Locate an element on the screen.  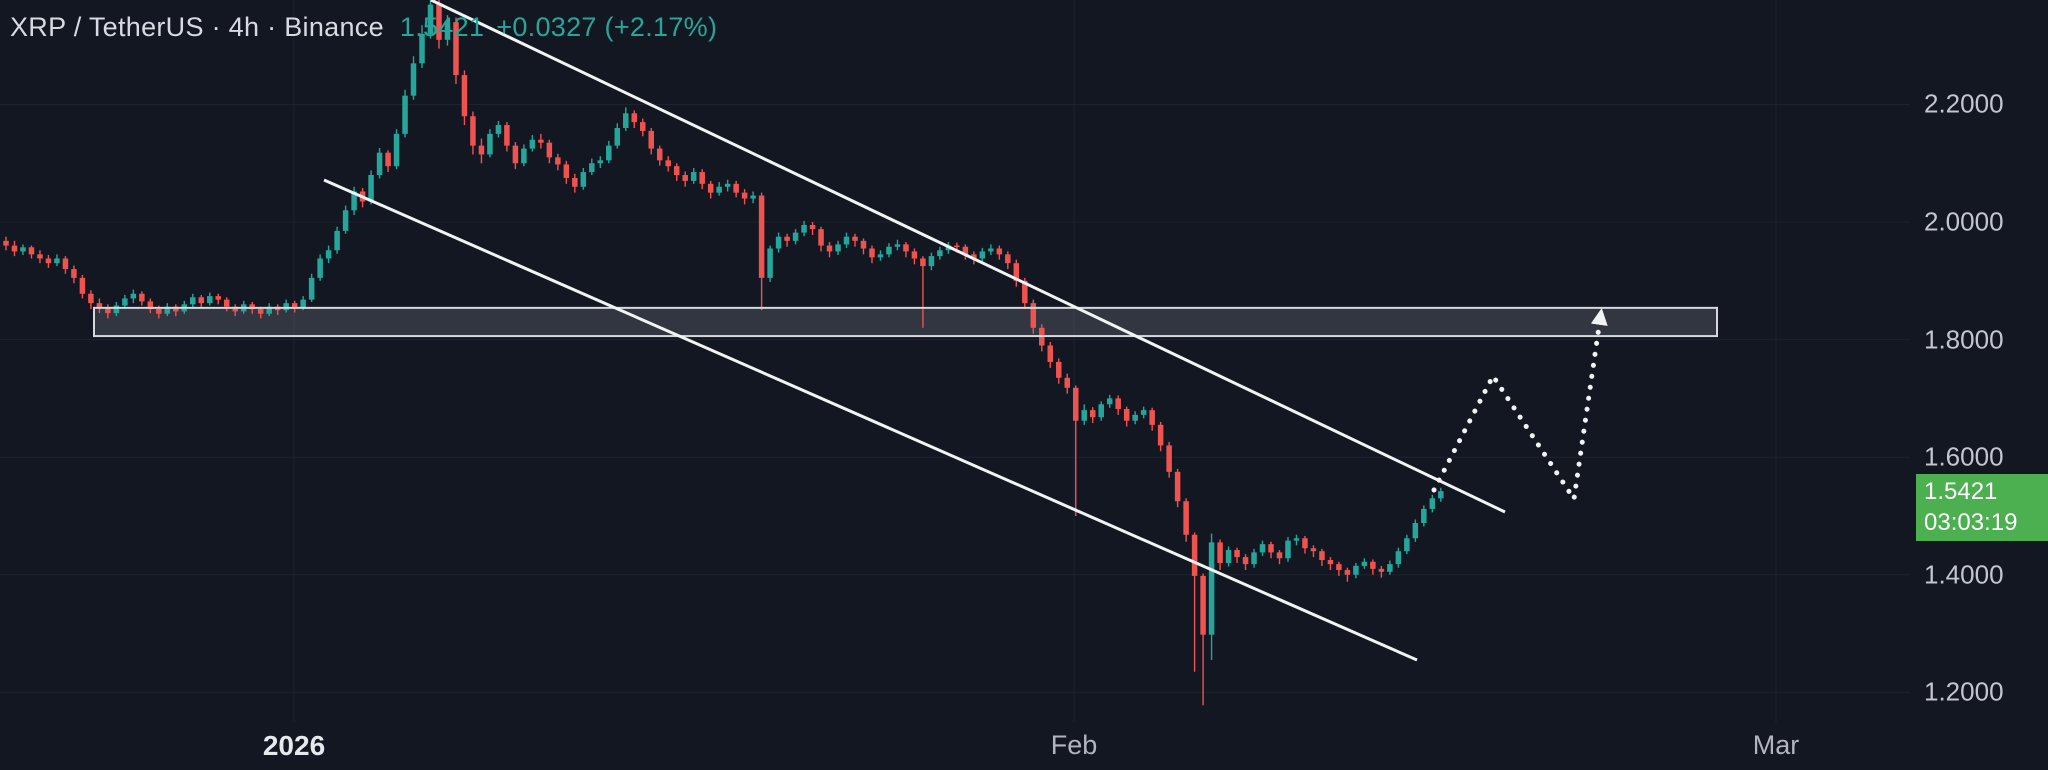
legend-change: +0.0327 (+2.17%) is located at coordinates (607, 27).